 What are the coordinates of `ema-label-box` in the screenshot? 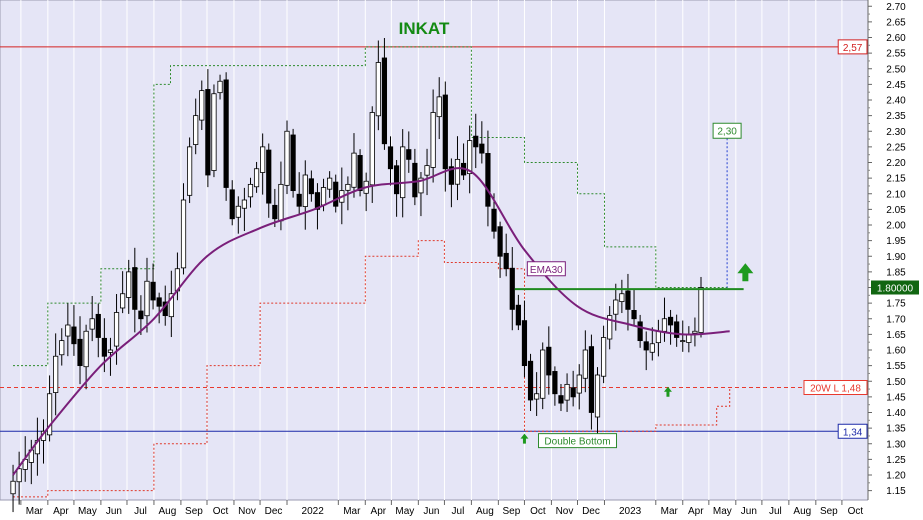 It's located at (546, 269).